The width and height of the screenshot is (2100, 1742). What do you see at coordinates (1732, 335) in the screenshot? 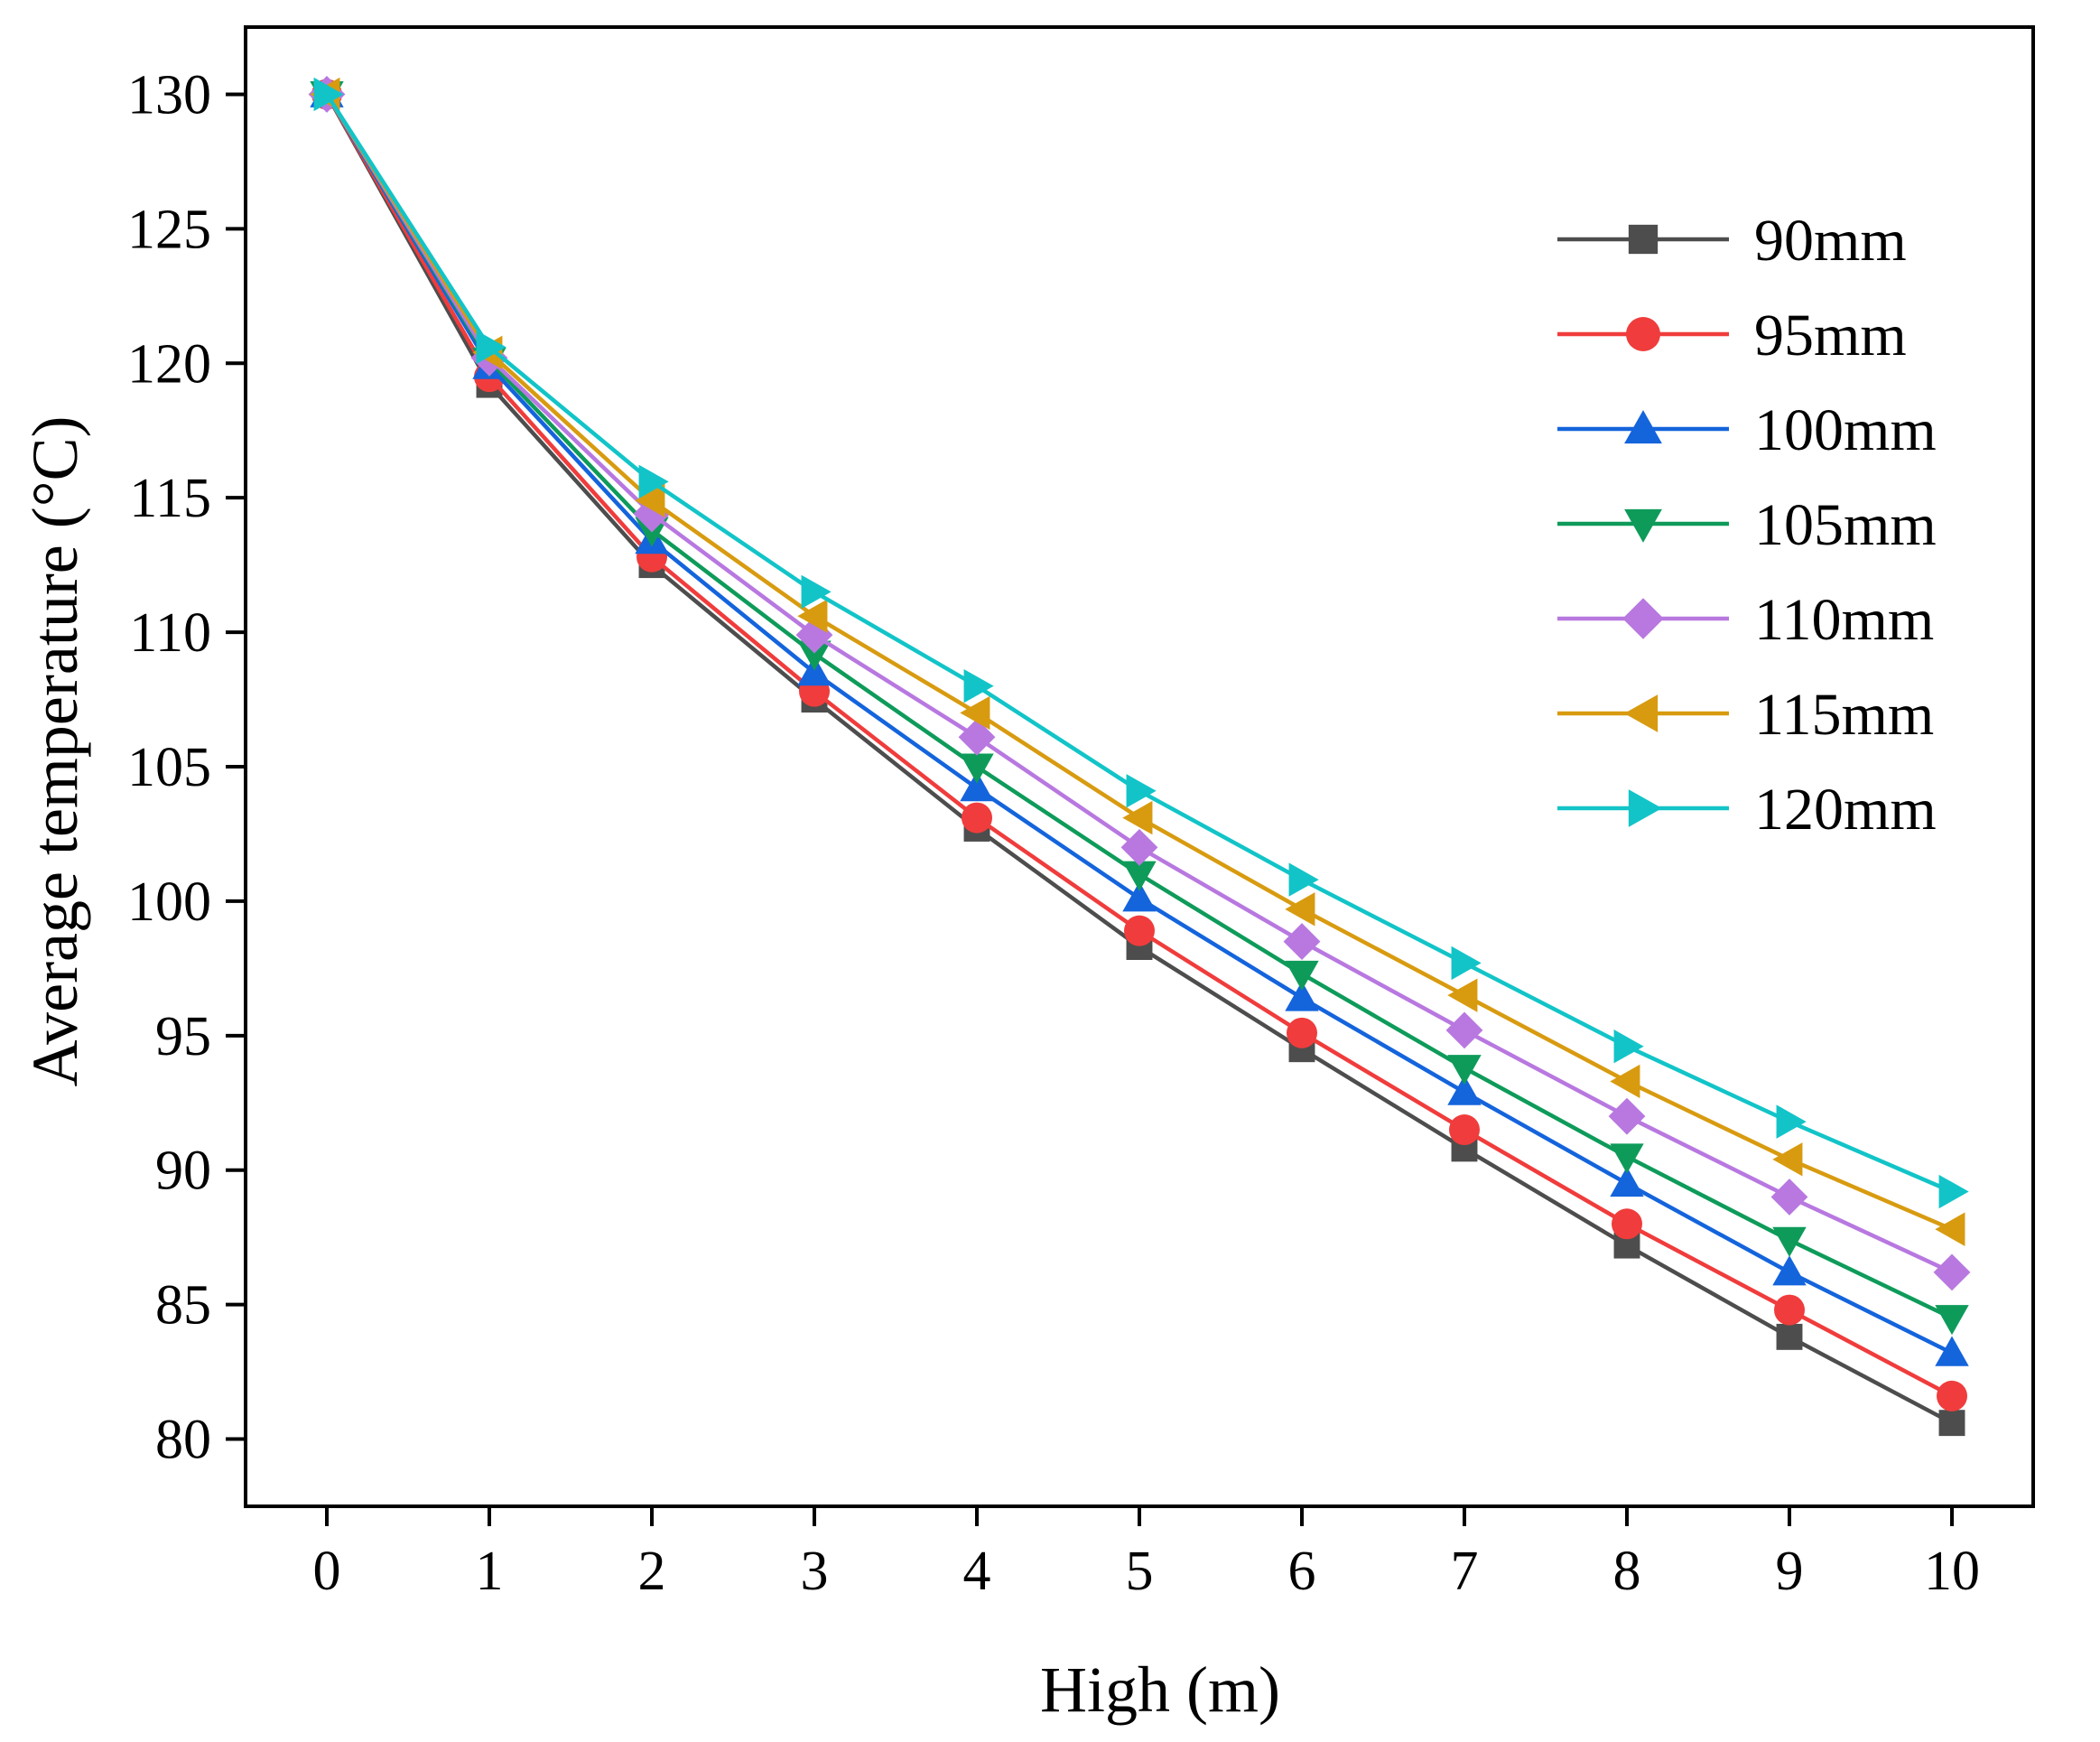
I see `legend-item: 95mm` at bounding box center [1732, 335].